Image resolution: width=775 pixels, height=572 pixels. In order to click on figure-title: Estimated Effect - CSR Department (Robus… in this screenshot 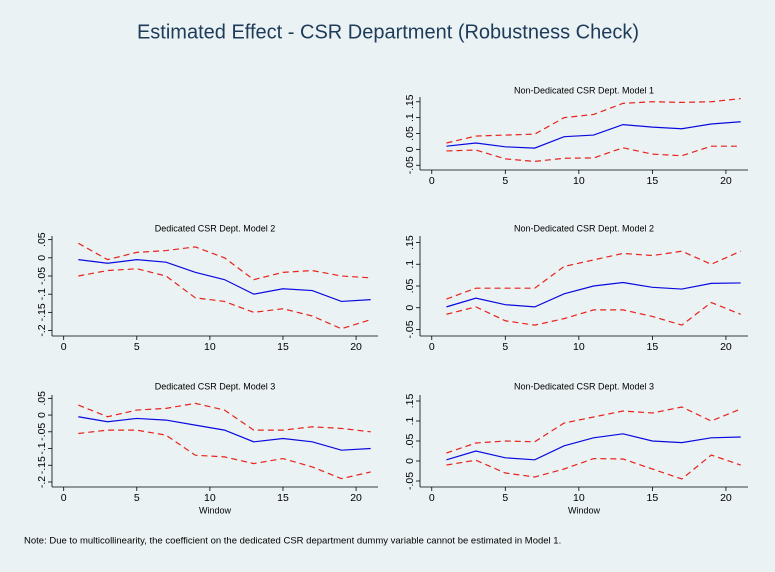, I will do `click(388, 32)`.